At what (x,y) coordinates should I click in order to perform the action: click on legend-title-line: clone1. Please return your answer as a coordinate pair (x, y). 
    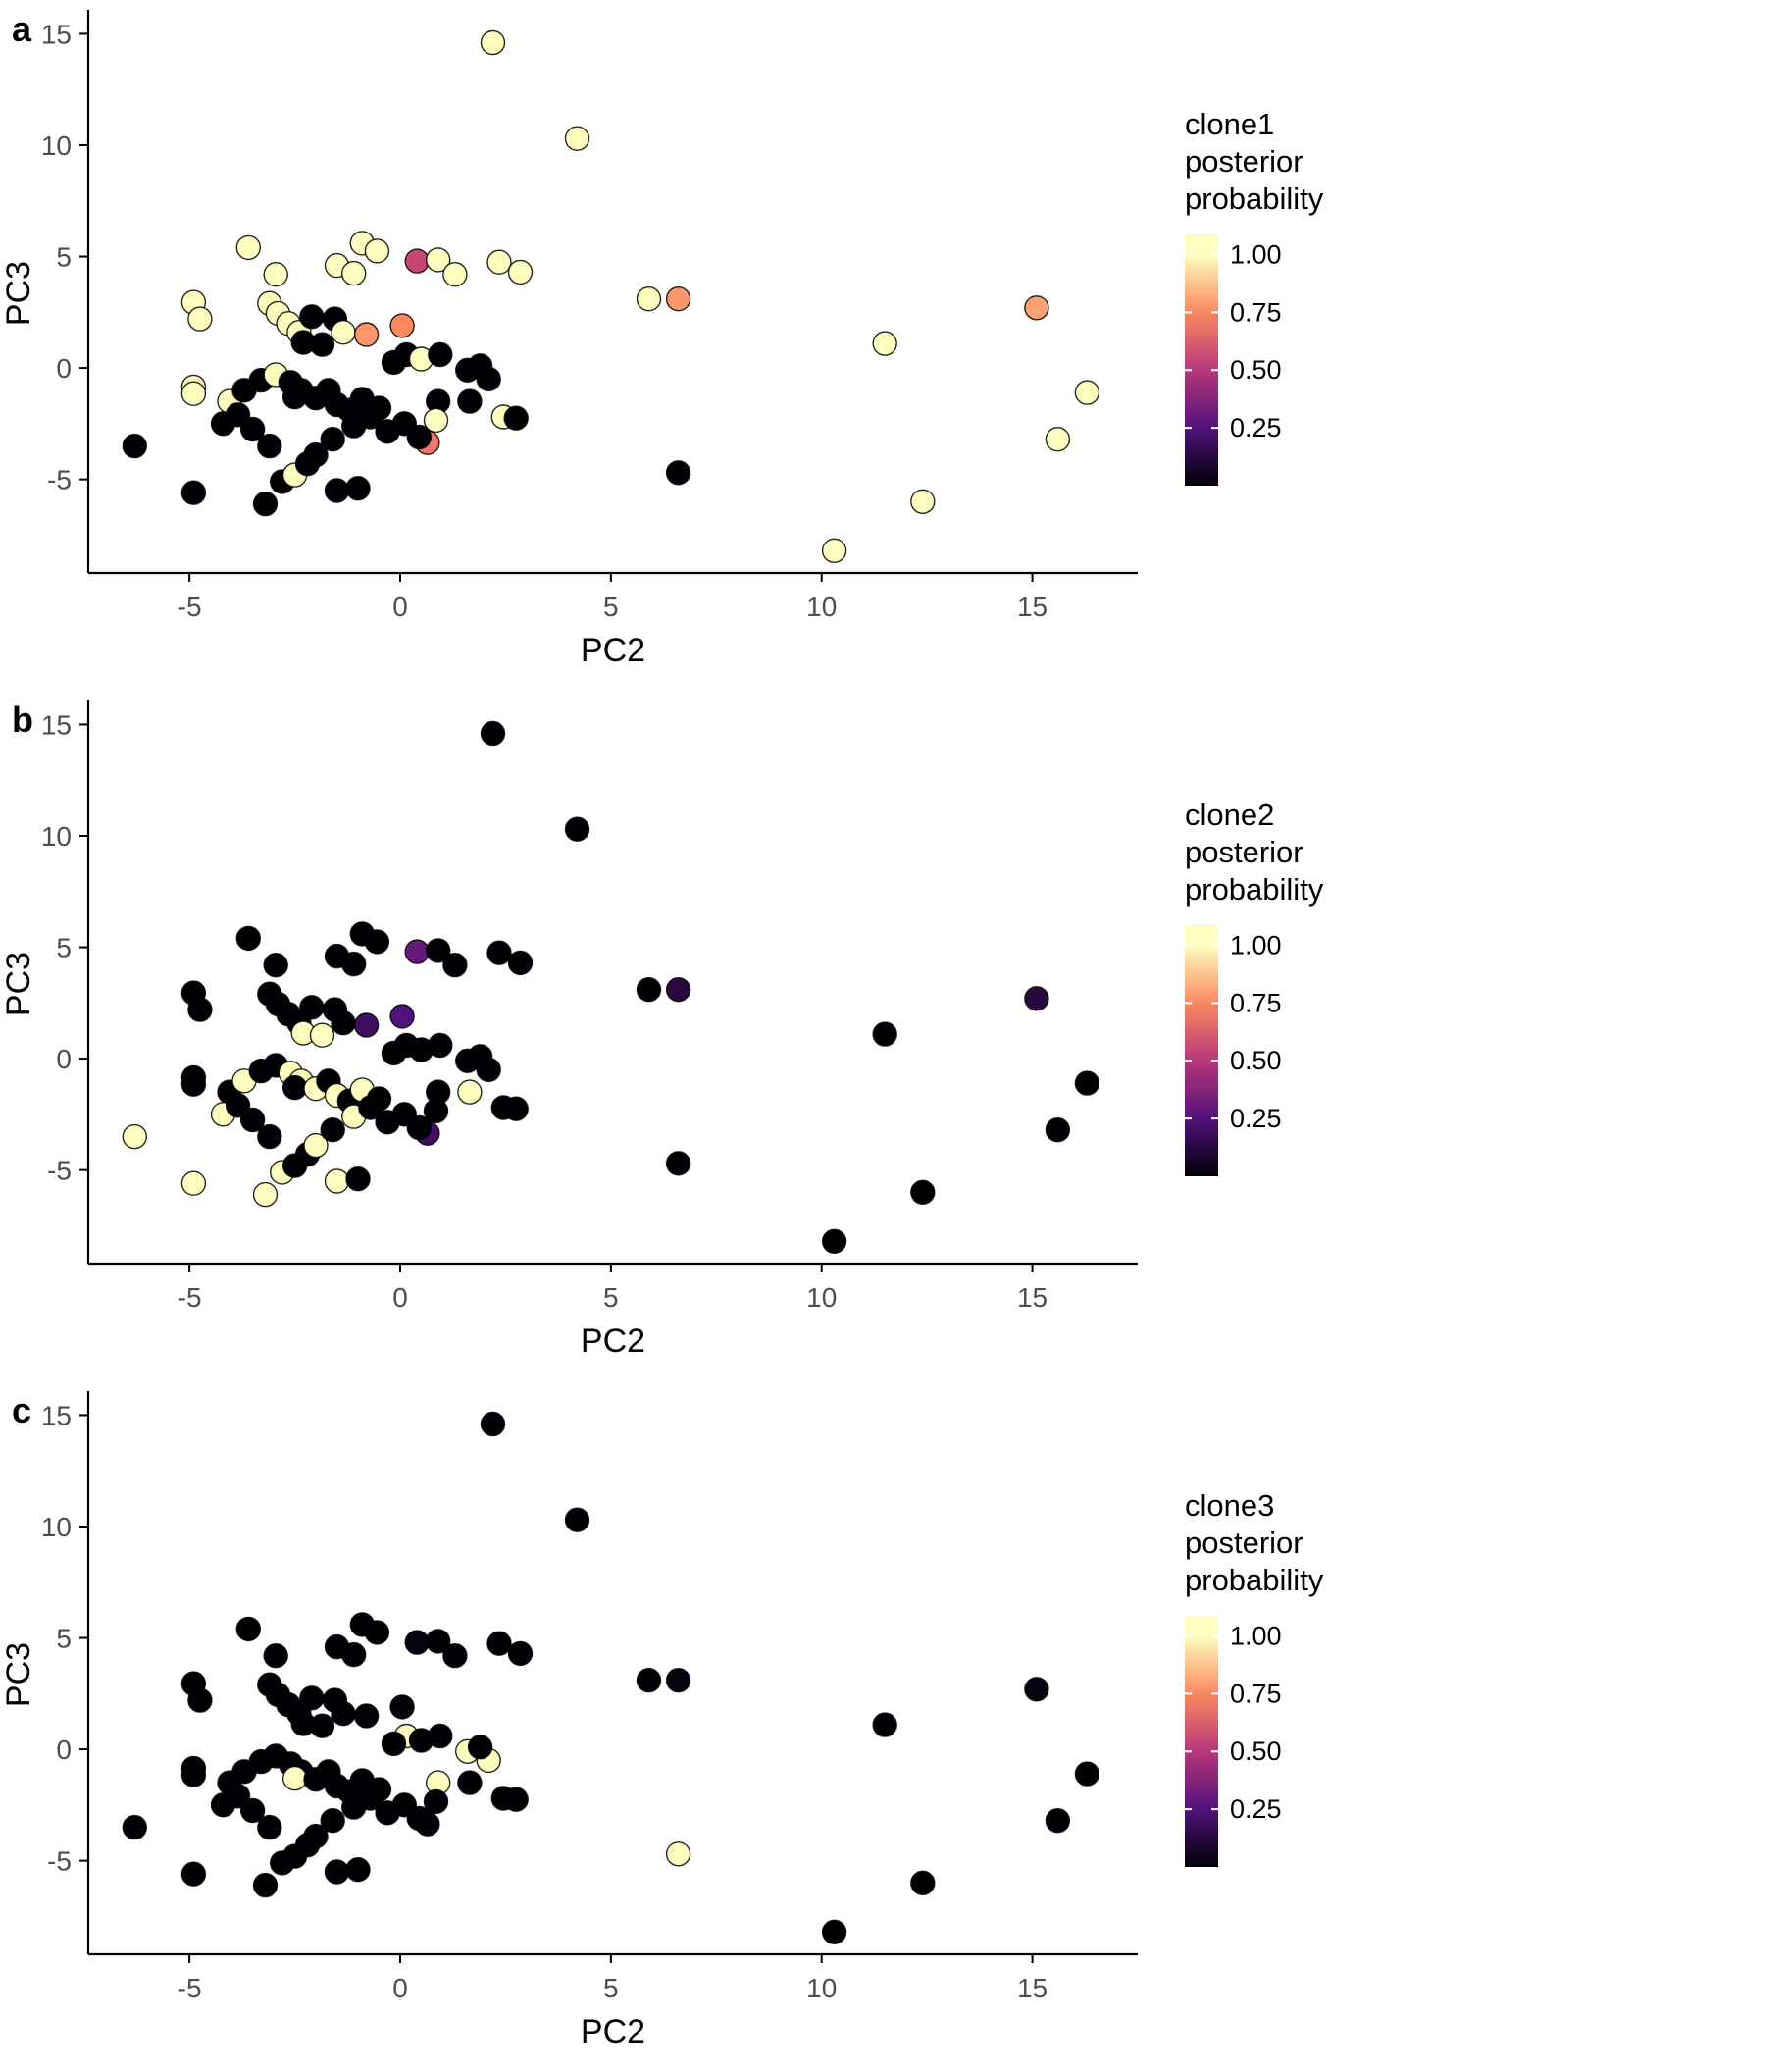
    Looking at the image, I should click on (1229, 124).